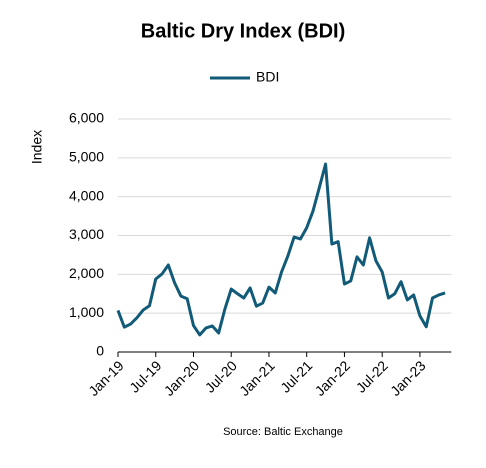 The height and width of the screenshot is (468, 486). What do you see at coordinates (267, 77) in the screenshot?
I see `legend-label: BDI` at bounding box center [267, 77].